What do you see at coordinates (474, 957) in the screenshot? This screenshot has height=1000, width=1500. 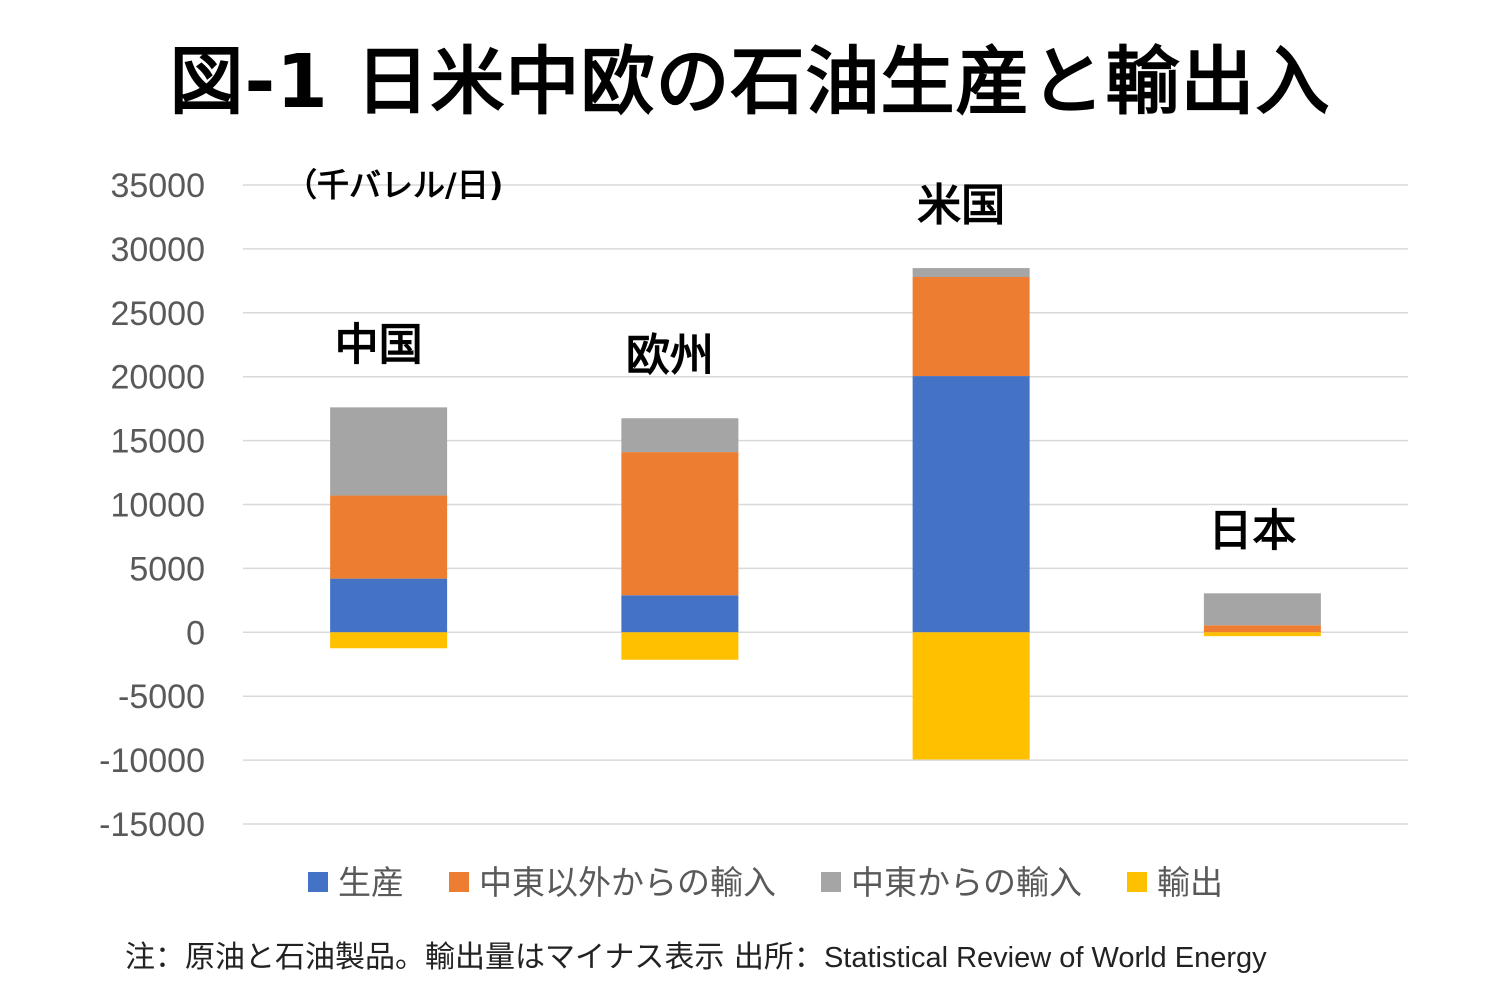 I see `note-text: 注：原油と石油製品。輸出量はマイナス表示 出所：` at bounding box center [474, 957].